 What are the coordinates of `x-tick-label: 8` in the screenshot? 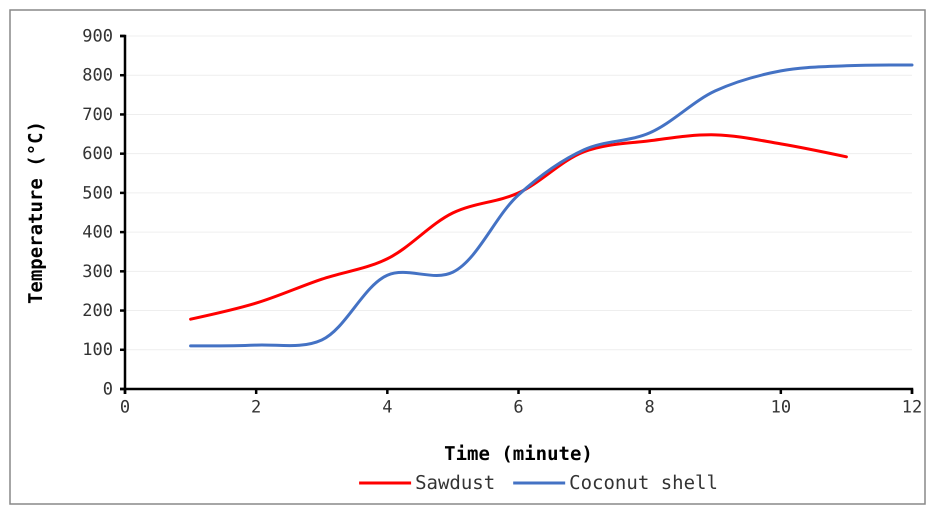 It's located at (649, 407).